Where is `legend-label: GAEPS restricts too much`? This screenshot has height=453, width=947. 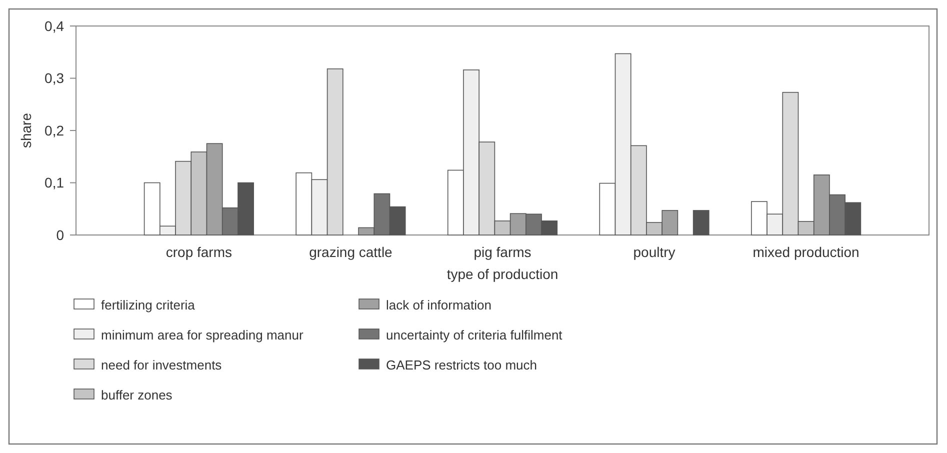
legend-label: GAEPS restricts too much is located at coordinates (461, 365).